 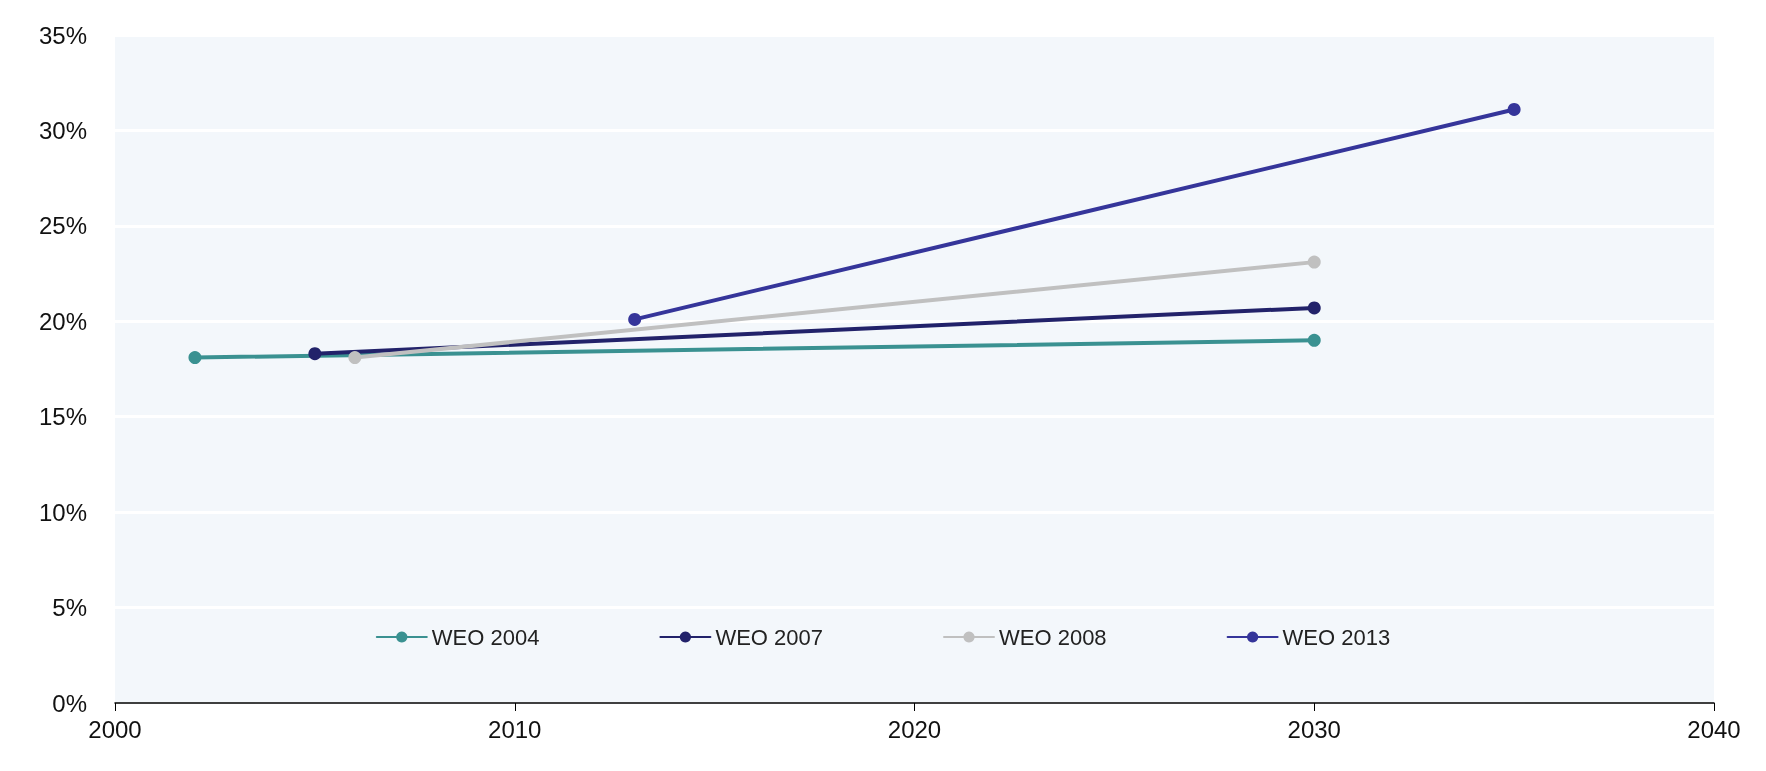 I want to click on y-tick-label: 35%, so click(x=62, y=35).